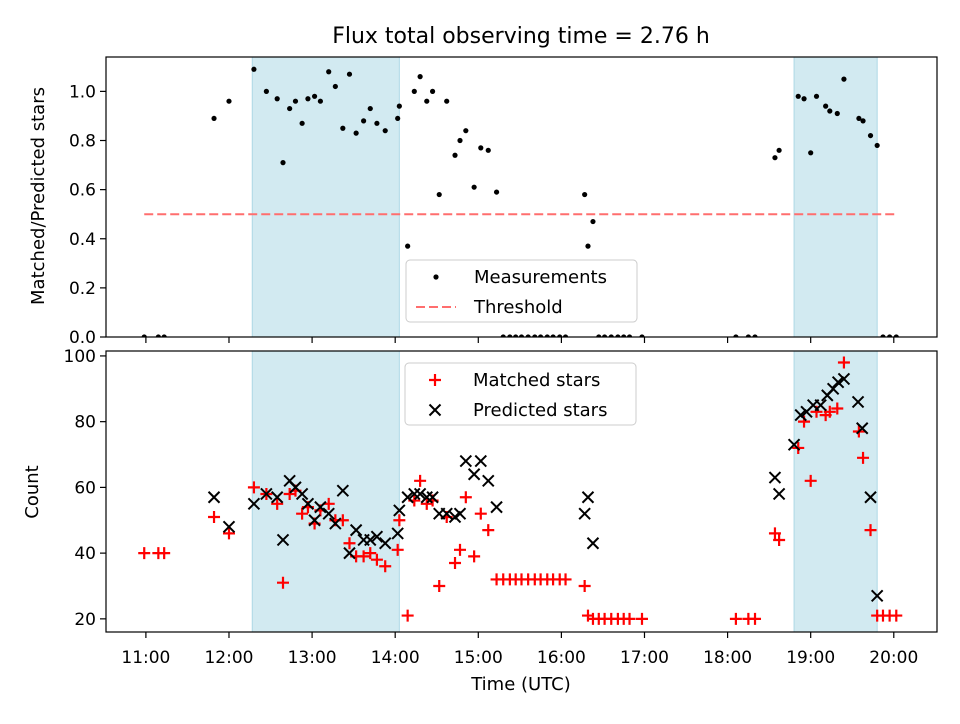 The height and width of the screenshot is (724, 960). Describe the element at coordinates (82, 191) in the screenshot. I see `top-y-tick-label: 0.6` at that location.